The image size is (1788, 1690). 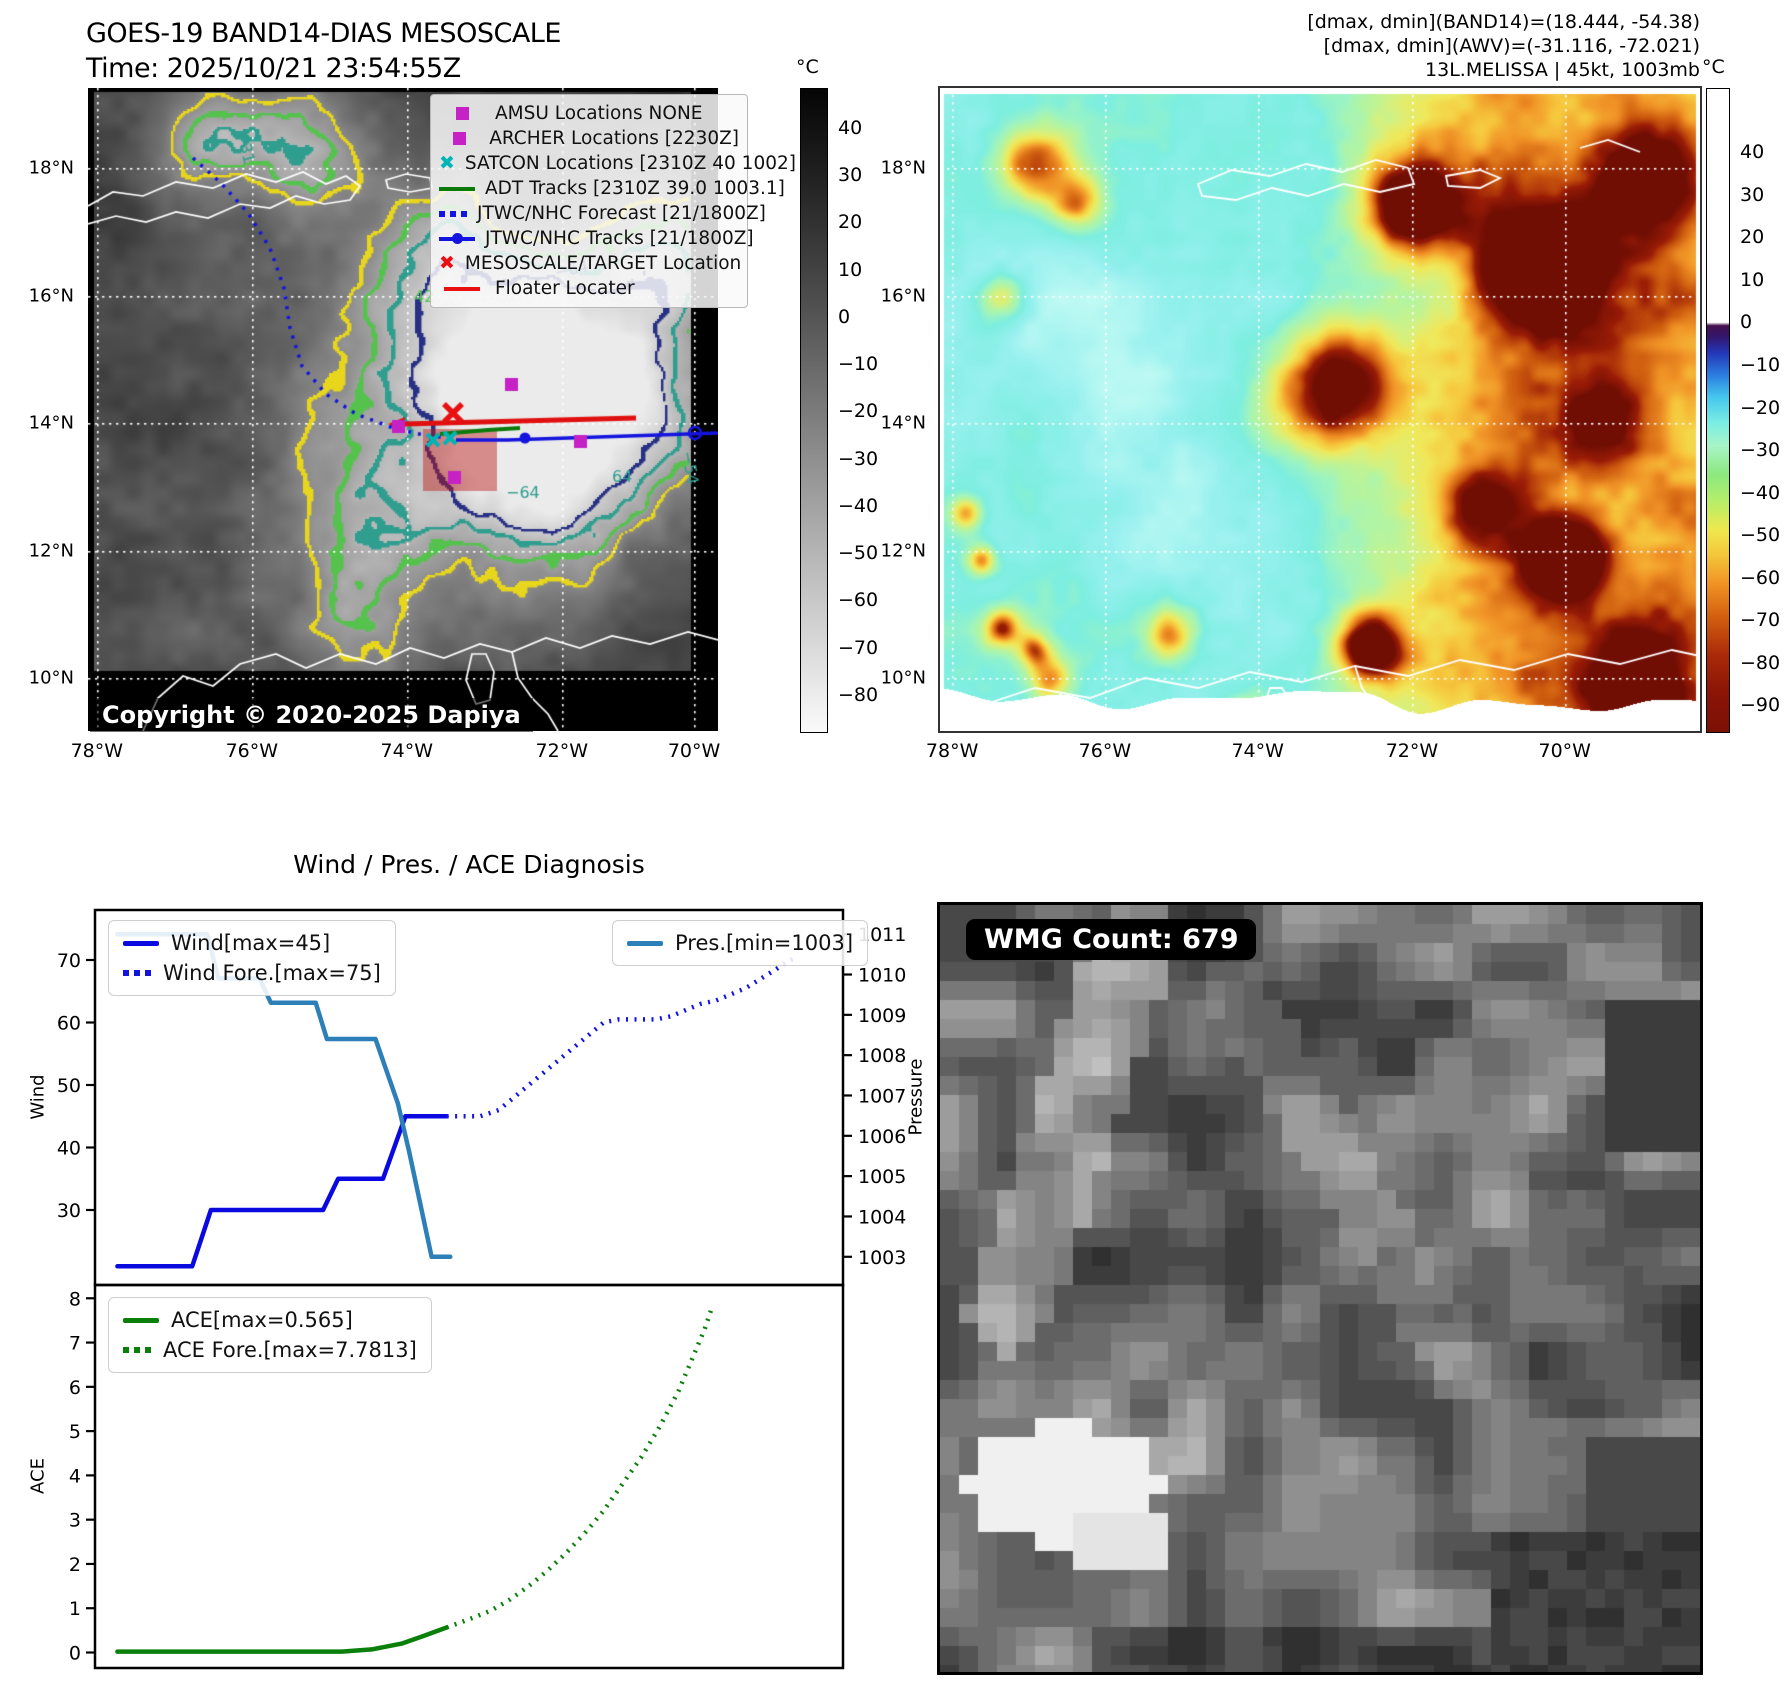 I want to click on dmax-dmin-band14: [dmax, dmin](BAND14)=(18.444, -54.38), so click(x=1503, y=22).